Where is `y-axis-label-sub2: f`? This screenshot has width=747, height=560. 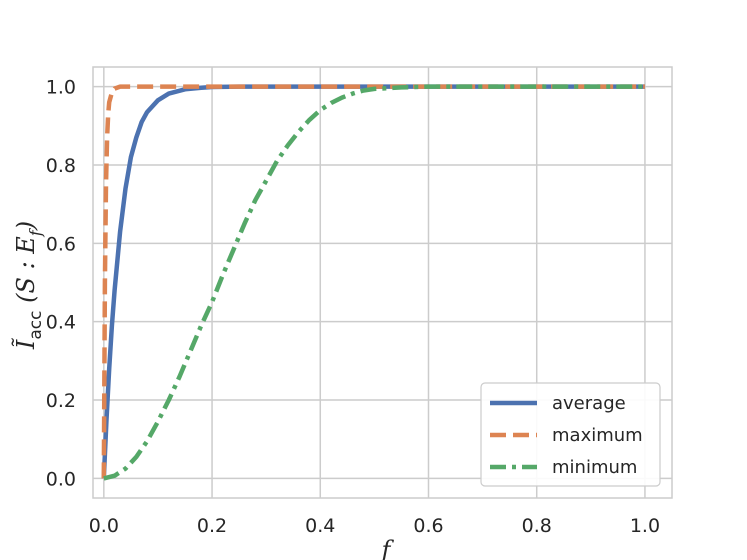 y-axis-label-sub2: f is located at coordinates (35, 232).